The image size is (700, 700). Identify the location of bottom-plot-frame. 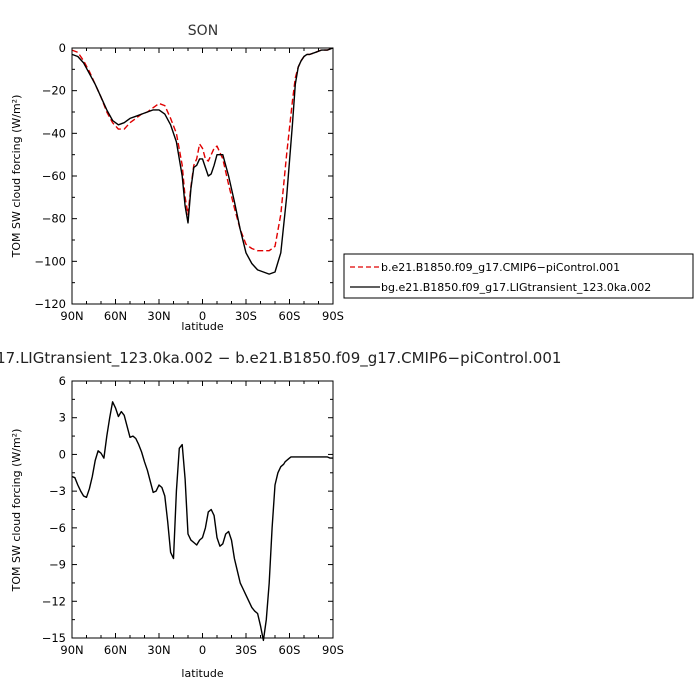
(202, 509).